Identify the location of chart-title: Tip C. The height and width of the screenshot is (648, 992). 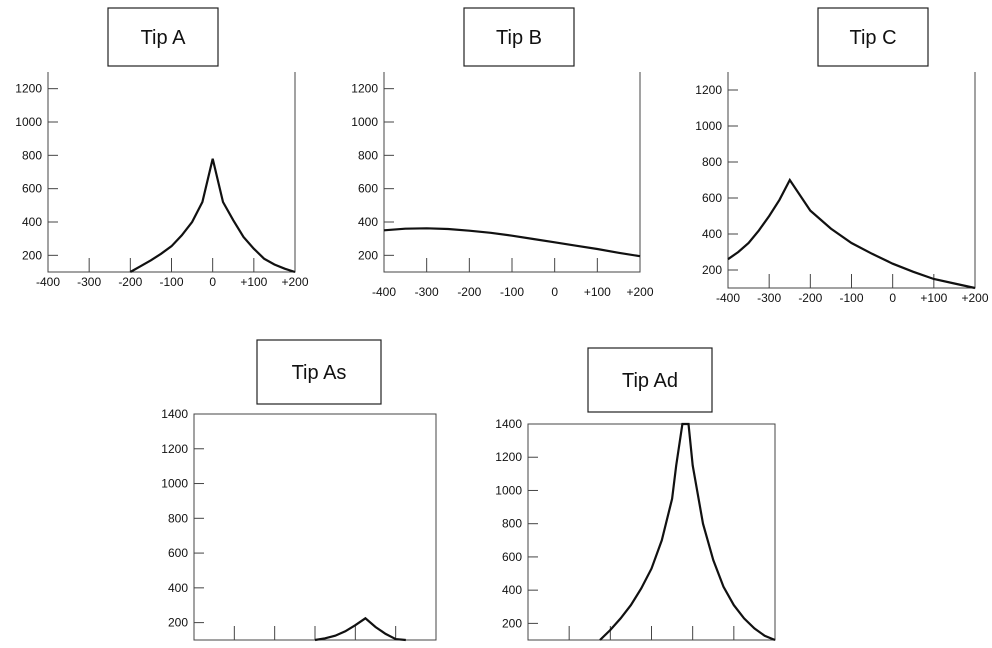
(872, 38).